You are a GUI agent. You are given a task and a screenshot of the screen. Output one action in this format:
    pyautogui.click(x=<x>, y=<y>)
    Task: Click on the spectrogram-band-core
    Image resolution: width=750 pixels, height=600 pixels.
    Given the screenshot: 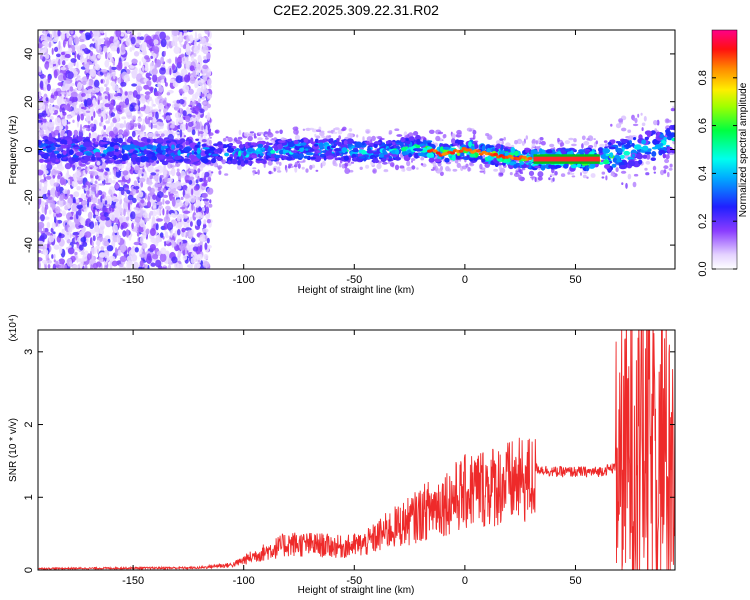 What is the action you would take?
    pyautogui.click(x=566, y=159)
    